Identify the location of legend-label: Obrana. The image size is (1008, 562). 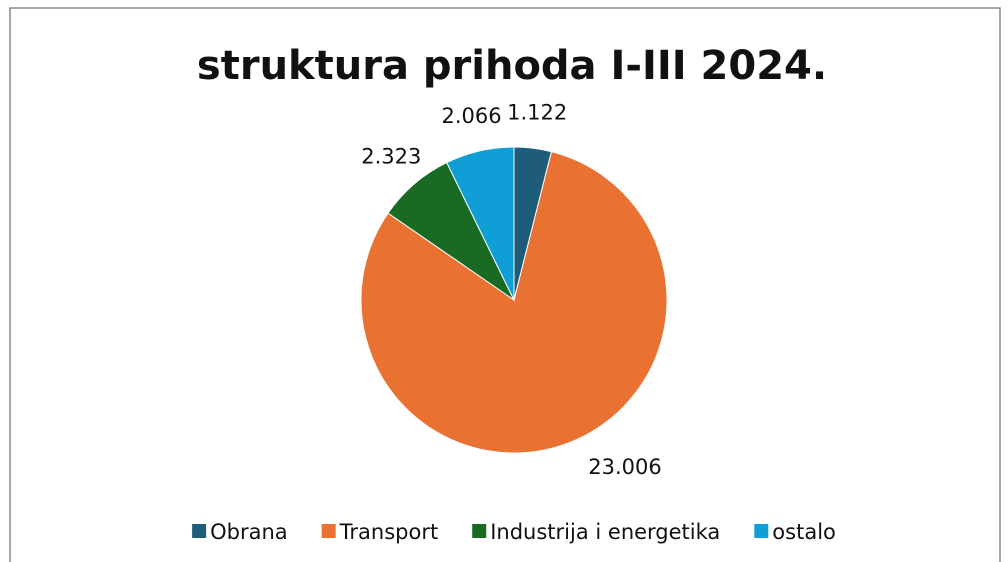
(249, 532).